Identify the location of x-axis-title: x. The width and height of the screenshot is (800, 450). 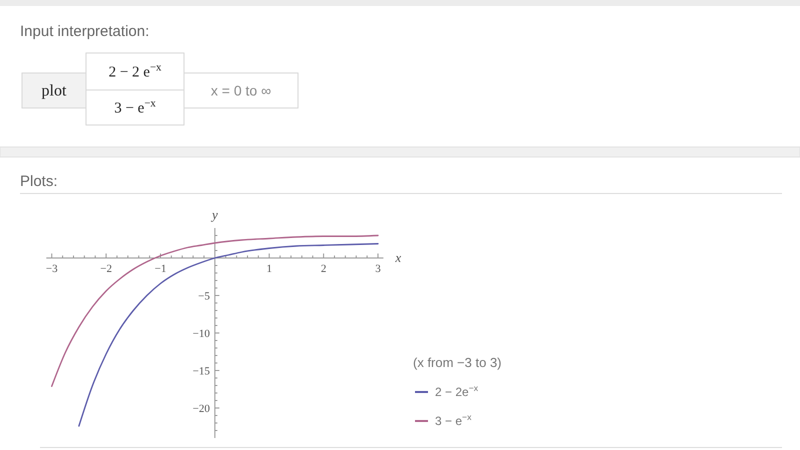
(398, 257).